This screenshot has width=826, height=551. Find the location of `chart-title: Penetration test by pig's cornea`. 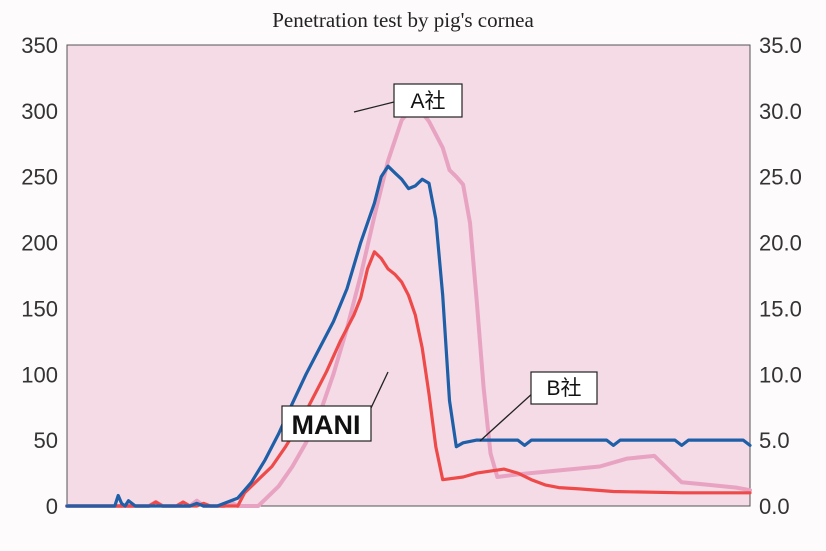

chart-title: Penetration test by pig's cornea is located at coordinates (403, 20).